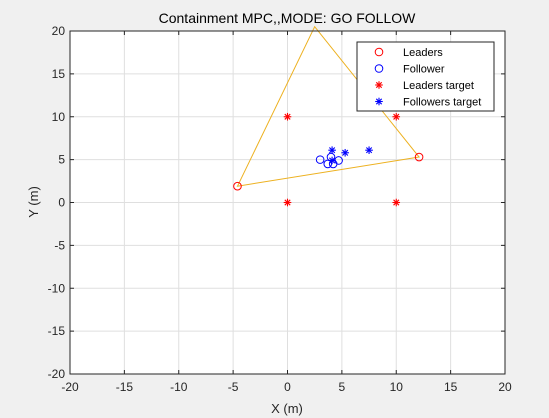  I want to click on x-tick-label: 20, so click(505, 387).